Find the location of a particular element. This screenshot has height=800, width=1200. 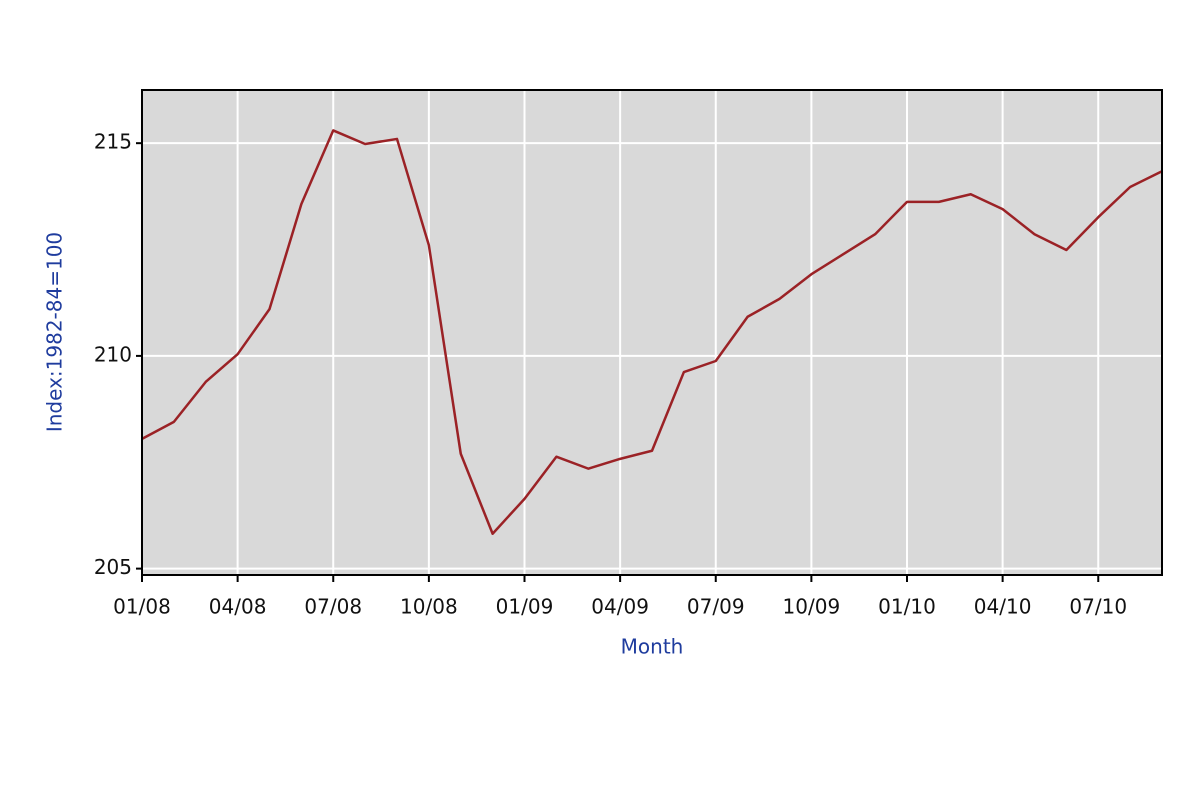

x-axis-title: Month is located at coordinates (652, 647).